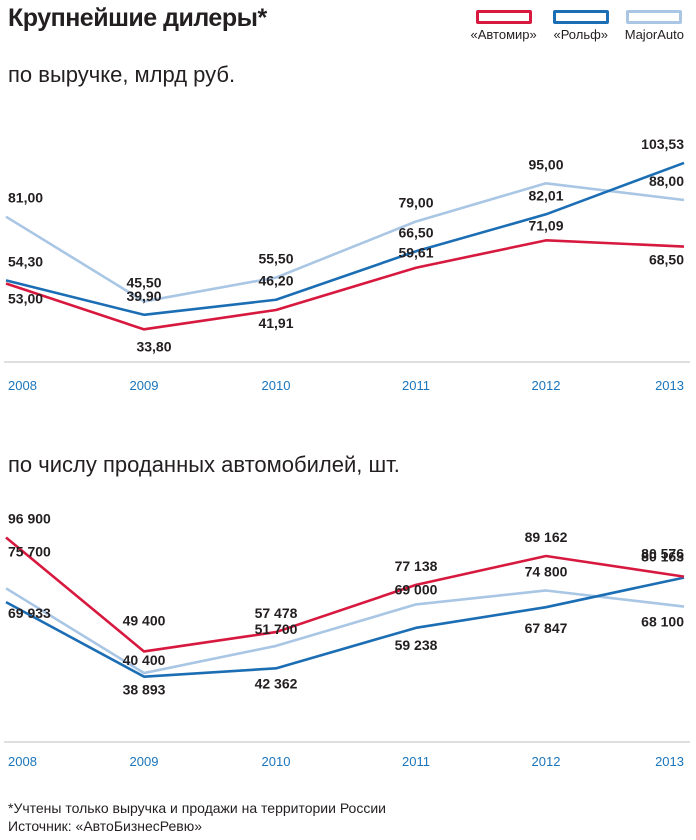 The image size is (696, 840). I want to click on legend-item-rolf: «Рольф», so click(580, 26).